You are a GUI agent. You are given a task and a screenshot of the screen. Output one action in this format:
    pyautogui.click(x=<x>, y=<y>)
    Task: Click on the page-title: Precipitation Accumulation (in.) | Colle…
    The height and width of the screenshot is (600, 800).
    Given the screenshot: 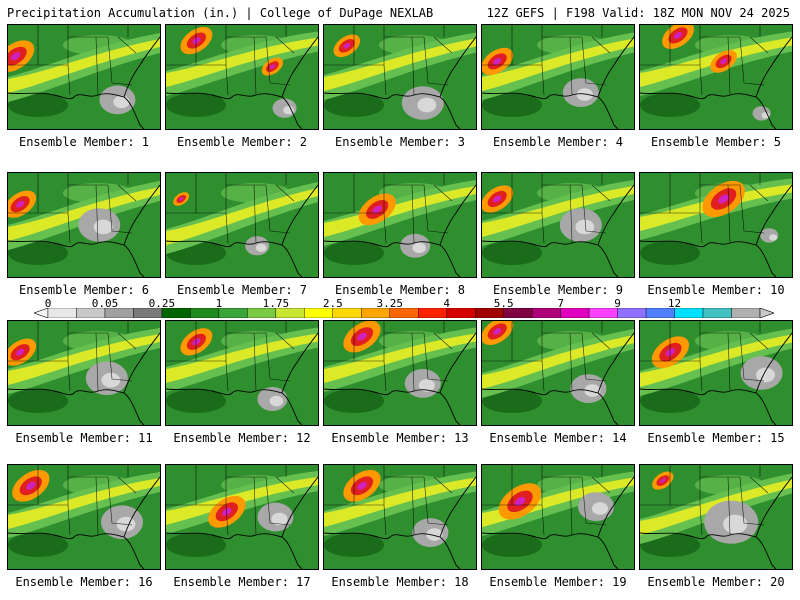 What is the action you would take?
    pyautogui.click(x=220, y=13)
    